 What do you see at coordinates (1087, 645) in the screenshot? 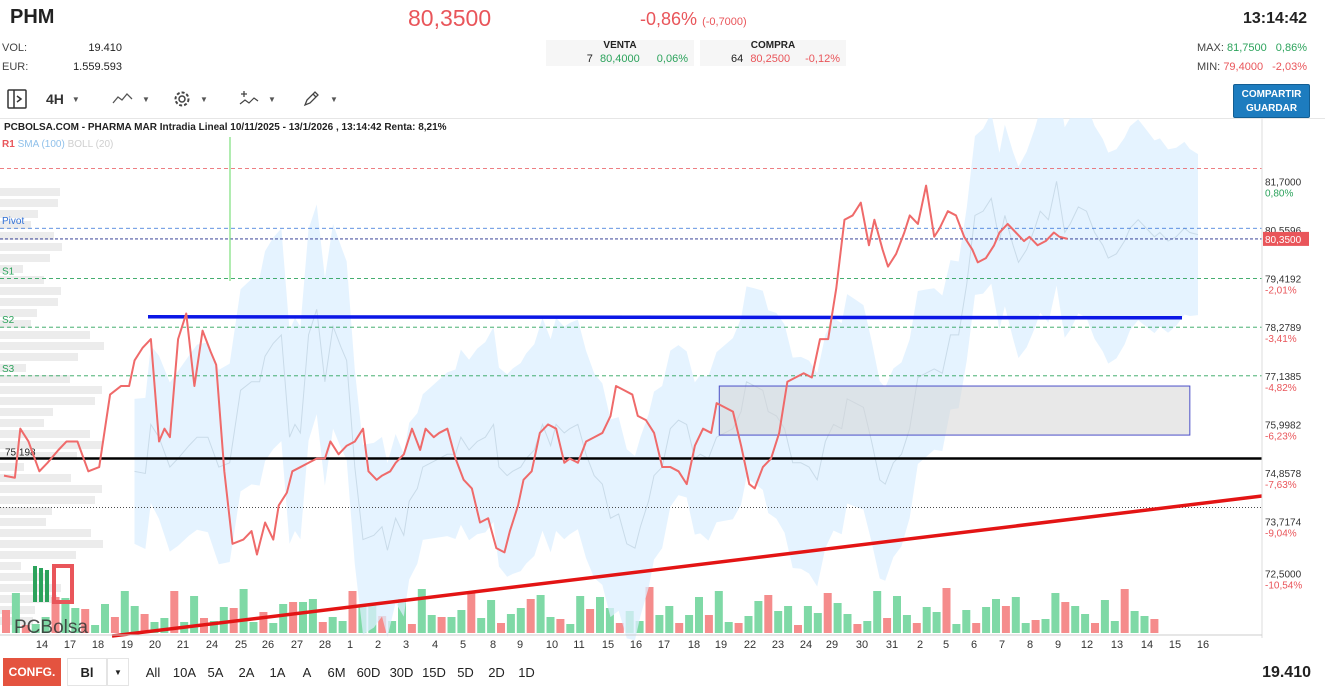
I see `x-tick-label: 12` at bounding box center [1087, 645].